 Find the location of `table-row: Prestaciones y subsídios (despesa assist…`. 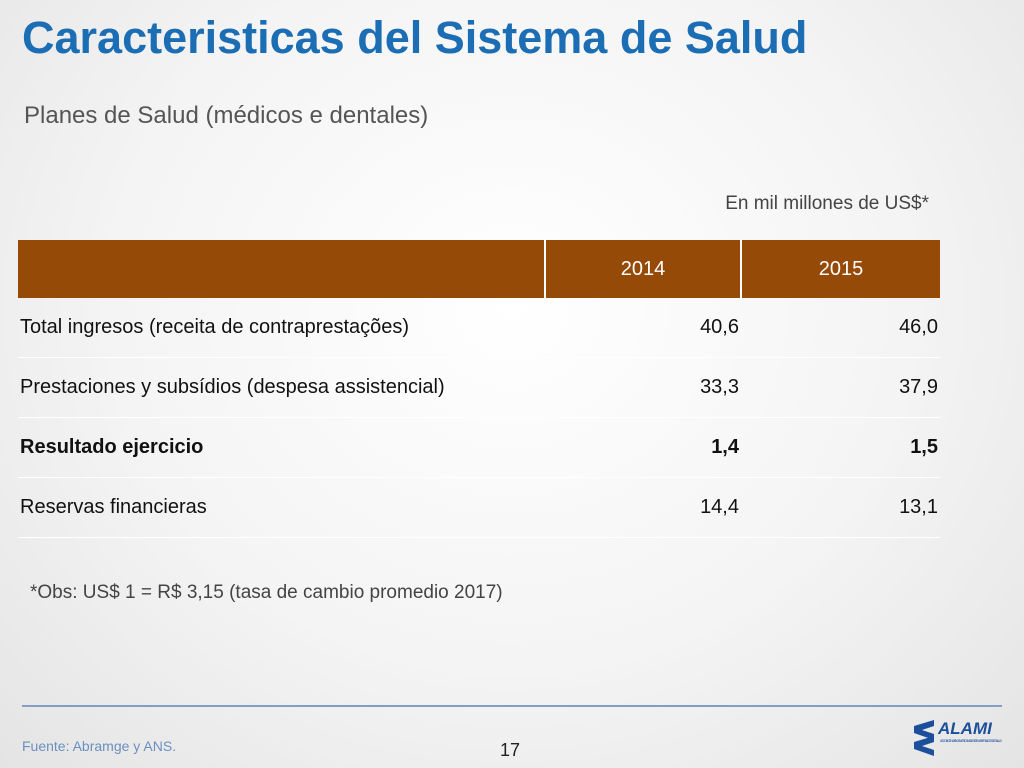

table-row: Prestaciones y subsídios (despesa assist… is located at coordinates (479, 387).